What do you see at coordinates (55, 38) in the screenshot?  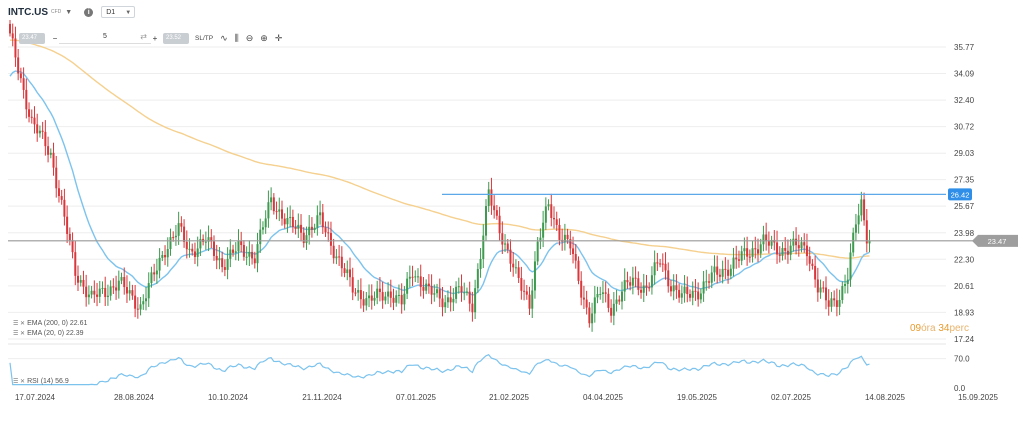 I see `minus-button: −` at bounding box center [55, 38].